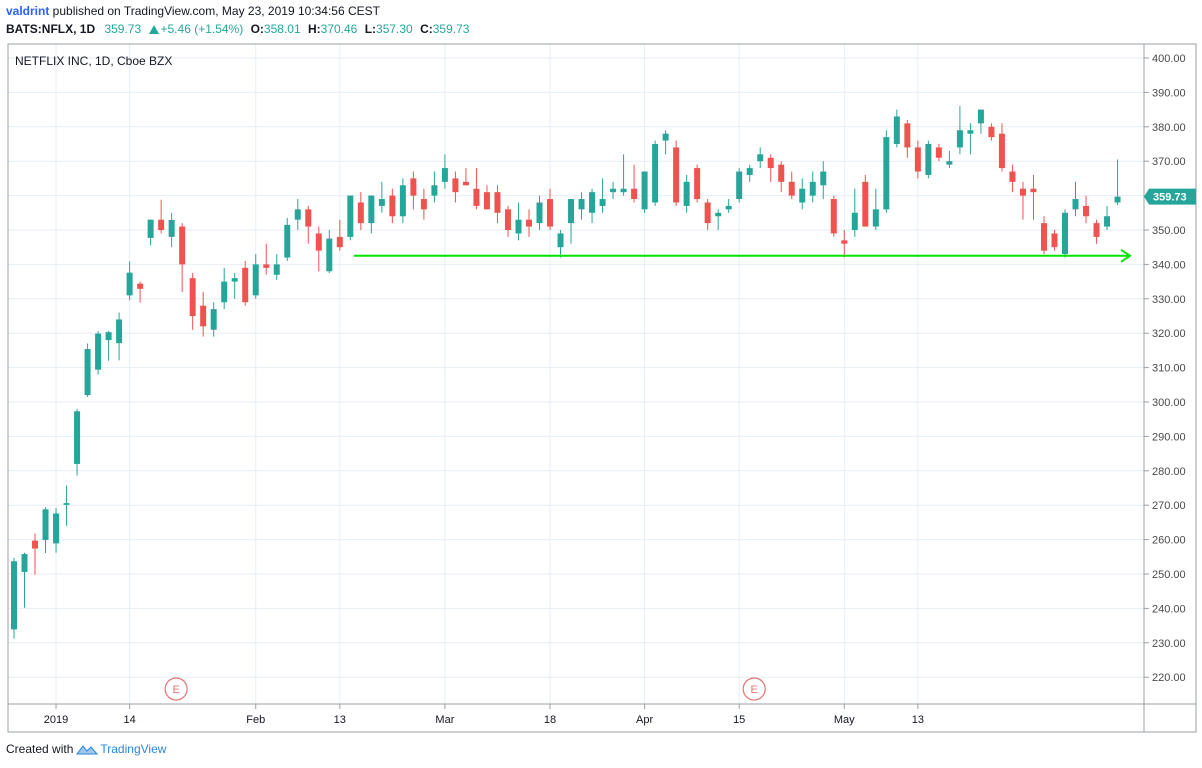  Describe the element at coordinates (1169, 162) in the screenshot. I see `y-tick-label: 370.00` at that location.